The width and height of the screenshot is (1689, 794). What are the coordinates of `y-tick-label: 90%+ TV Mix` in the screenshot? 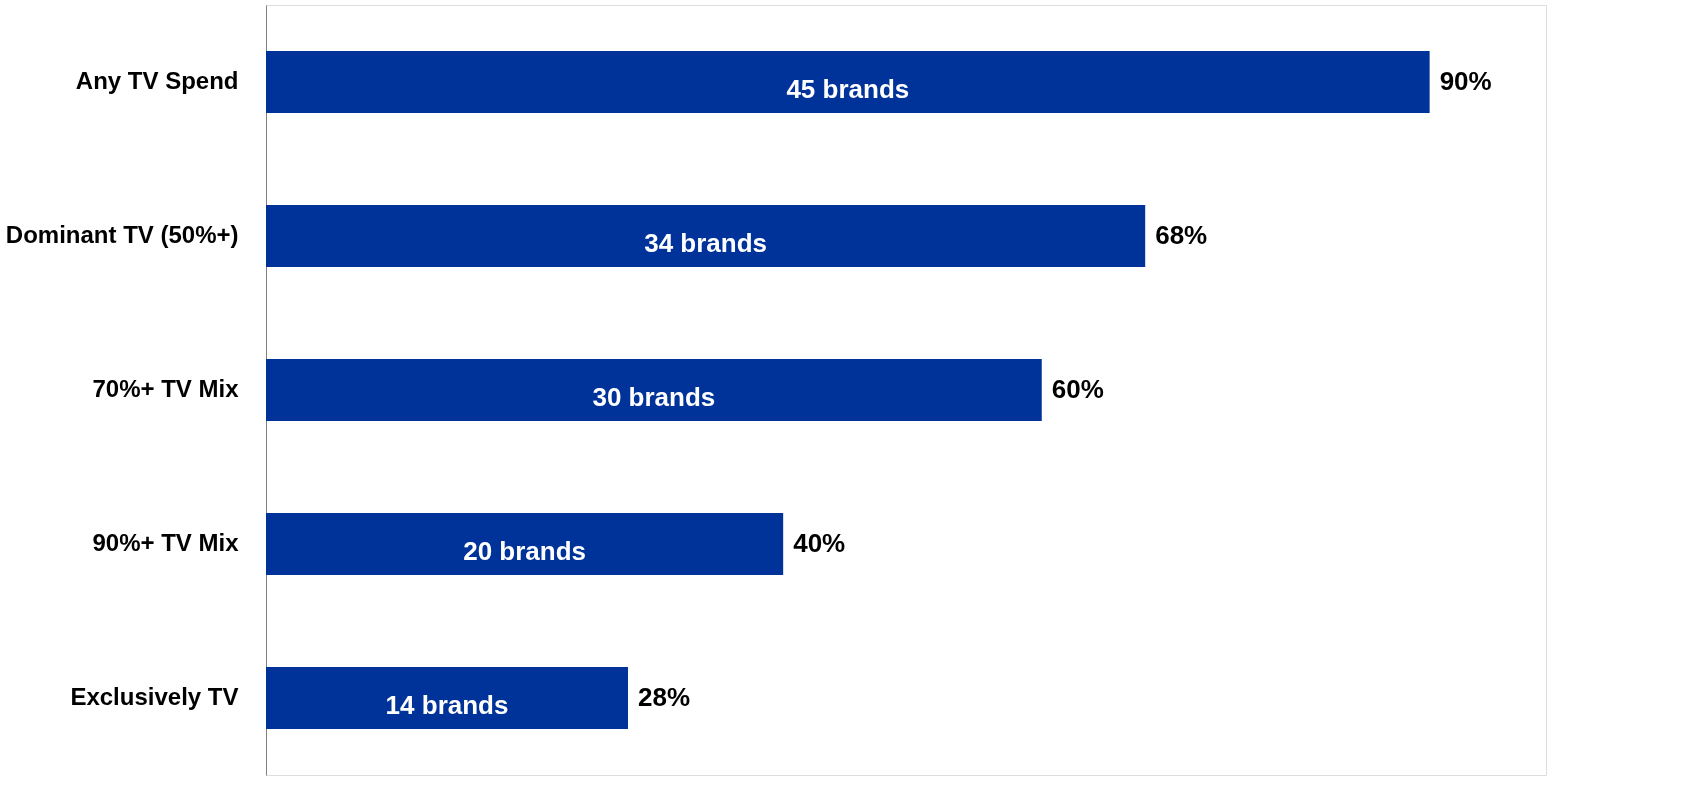 It's located at (166, 542).